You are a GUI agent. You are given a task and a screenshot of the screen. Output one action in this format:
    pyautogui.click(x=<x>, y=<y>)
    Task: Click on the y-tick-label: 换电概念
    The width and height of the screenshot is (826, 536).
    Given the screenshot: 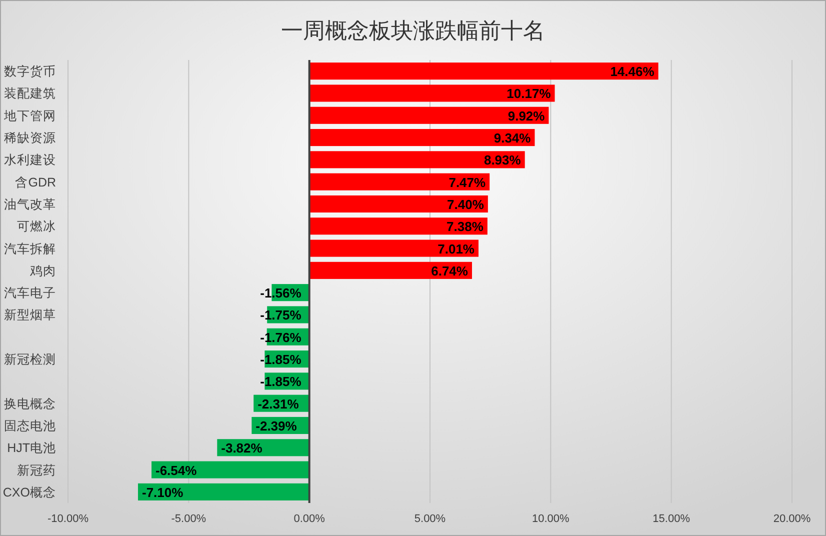 What is the action you would take?
    pyautogui.click(x=30, y=403)
    